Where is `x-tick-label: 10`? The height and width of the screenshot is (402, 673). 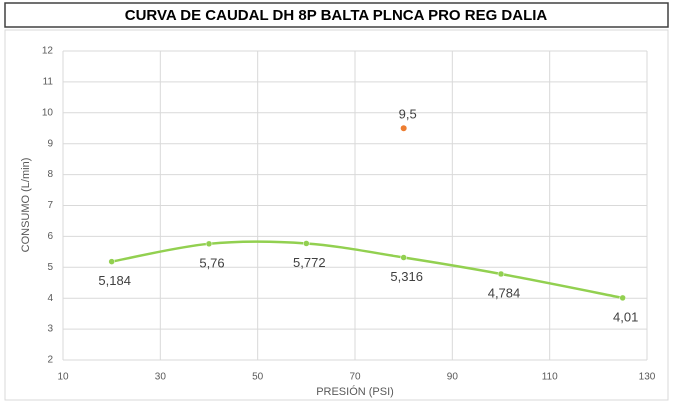
x-tick-label: 10 is located at coordinates (63, 377).